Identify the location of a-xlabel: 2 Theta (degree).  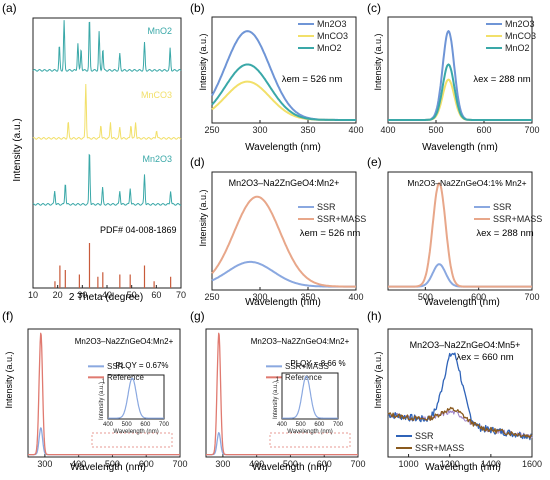
(106, 297).